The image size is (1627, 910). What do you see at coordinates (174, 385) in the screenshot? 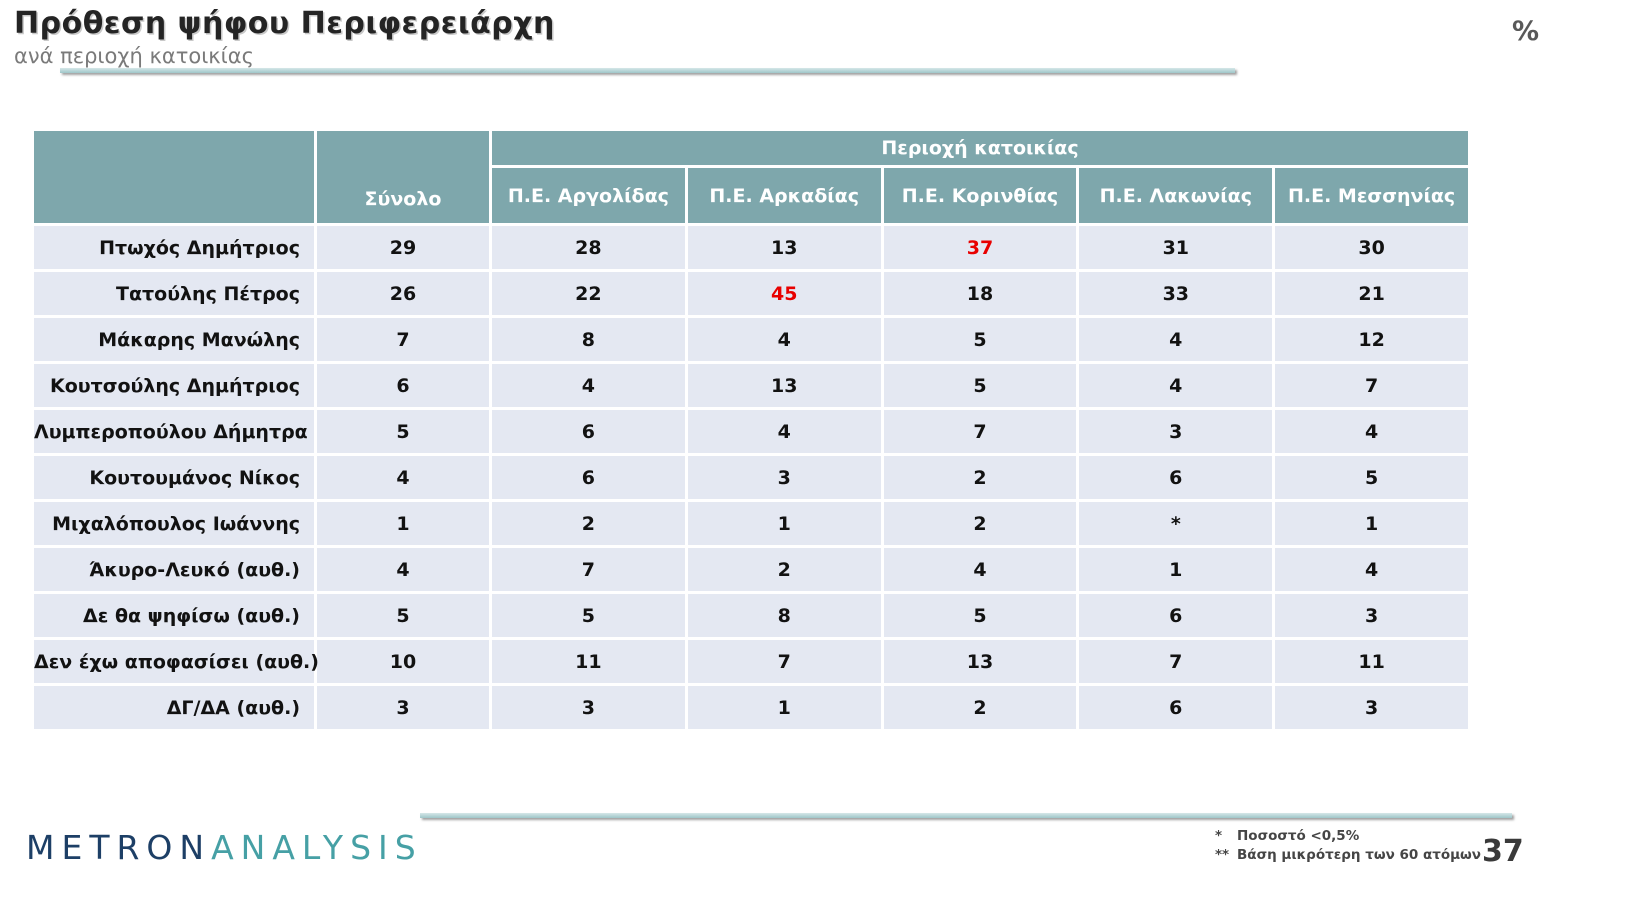
I see `row-label: Κουτσούλης Δημήτριος` at bounding box center [174, 385].